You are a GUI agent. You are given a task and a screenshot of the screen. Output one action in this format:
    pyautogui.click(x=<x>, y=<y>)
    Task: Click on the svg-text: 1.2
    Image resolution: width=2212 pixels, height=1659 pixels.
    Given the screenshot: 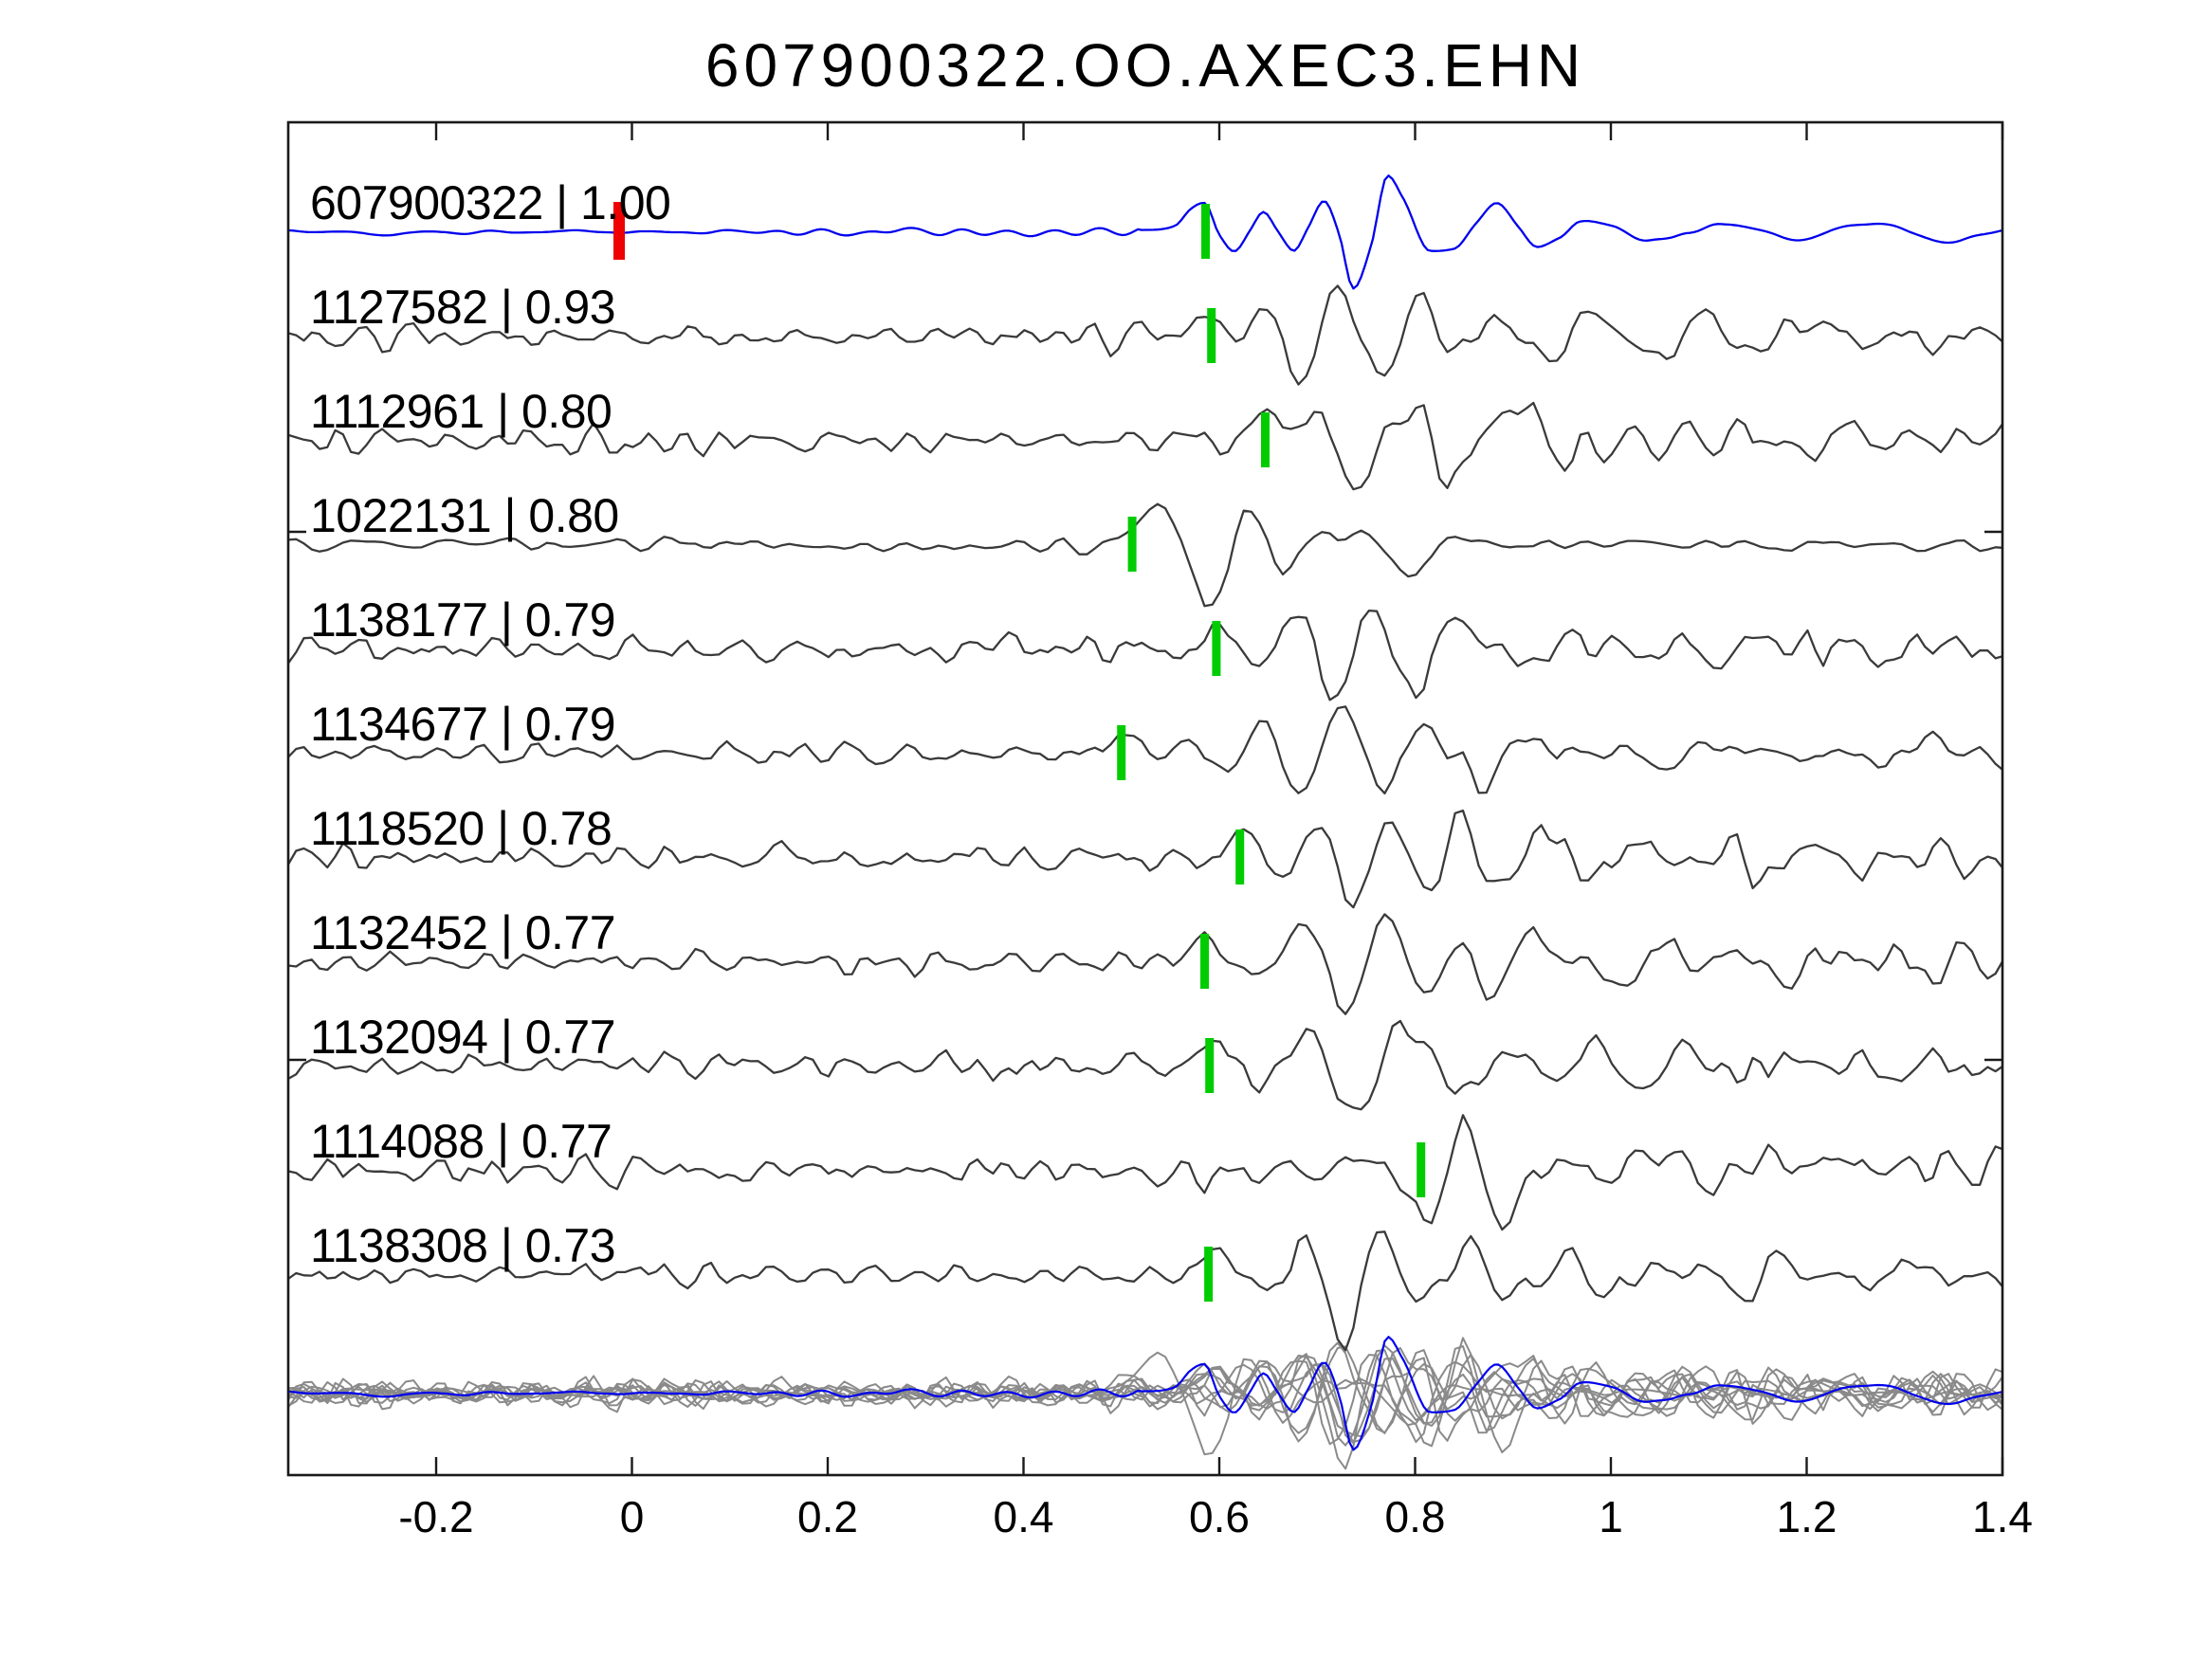 What is the action you would take?
    pyautogui.click(x=1807, y=1516)
    